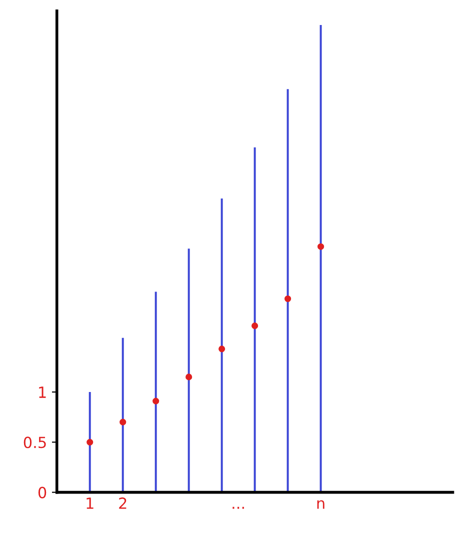 This screenshot has height=547, width=455. What do you see at coordinates (320, 504) in the screenshot?
I see `x-tick-label: n` at bounding box center [320, 504].